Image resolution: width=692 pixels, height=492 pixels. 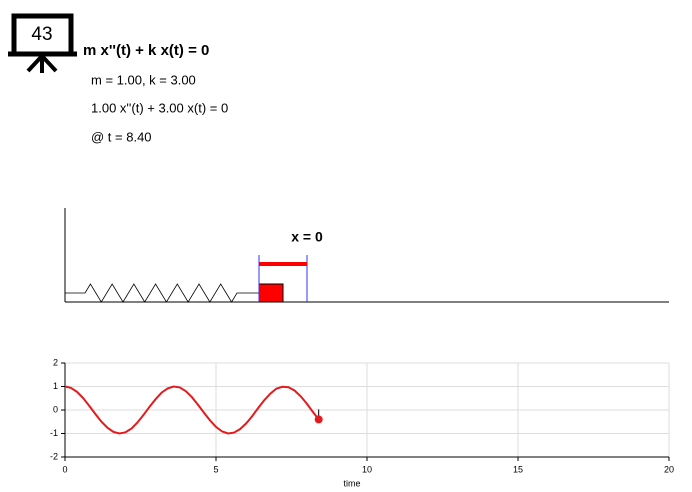 What do you see at coordinates (146, 50) in the screenshot?
I see `equation: m x''(t) + k x(t) = 0` at bounding box center [146, 50].